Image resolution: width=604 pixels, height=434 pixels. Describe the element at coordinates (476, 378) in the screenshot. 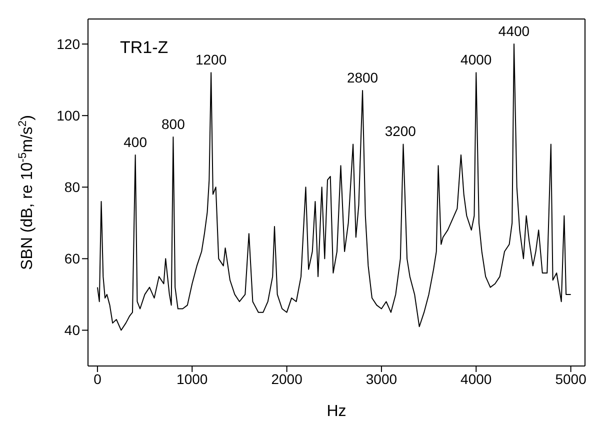

I see `x-tick-label: 4000` at that location.